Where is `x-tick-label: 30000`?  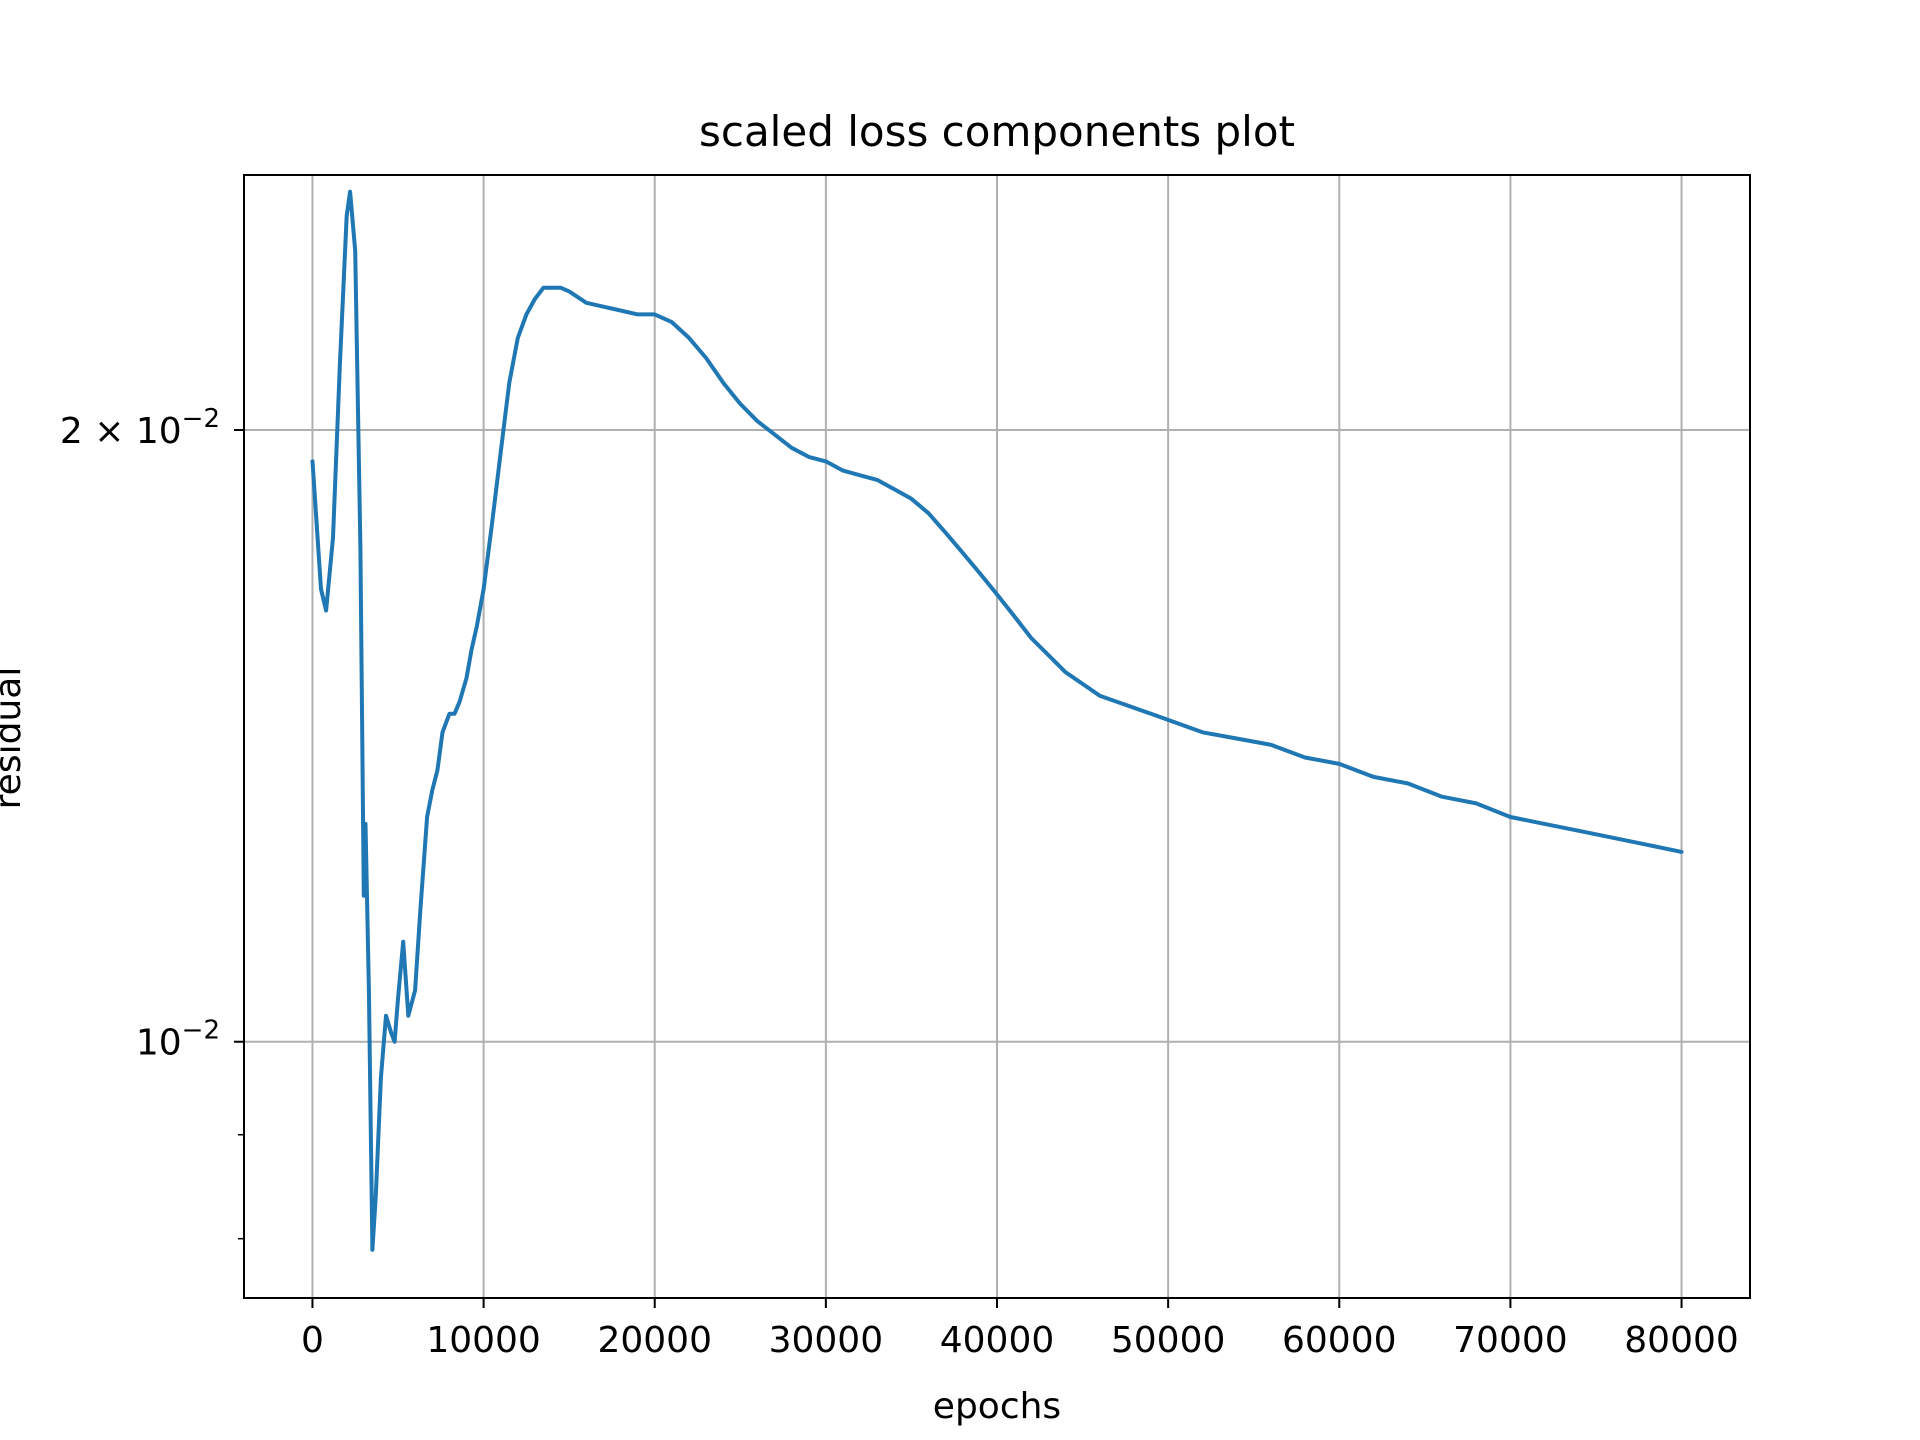 x-tick-label: 30000 is located at coordinates (826, 1340).